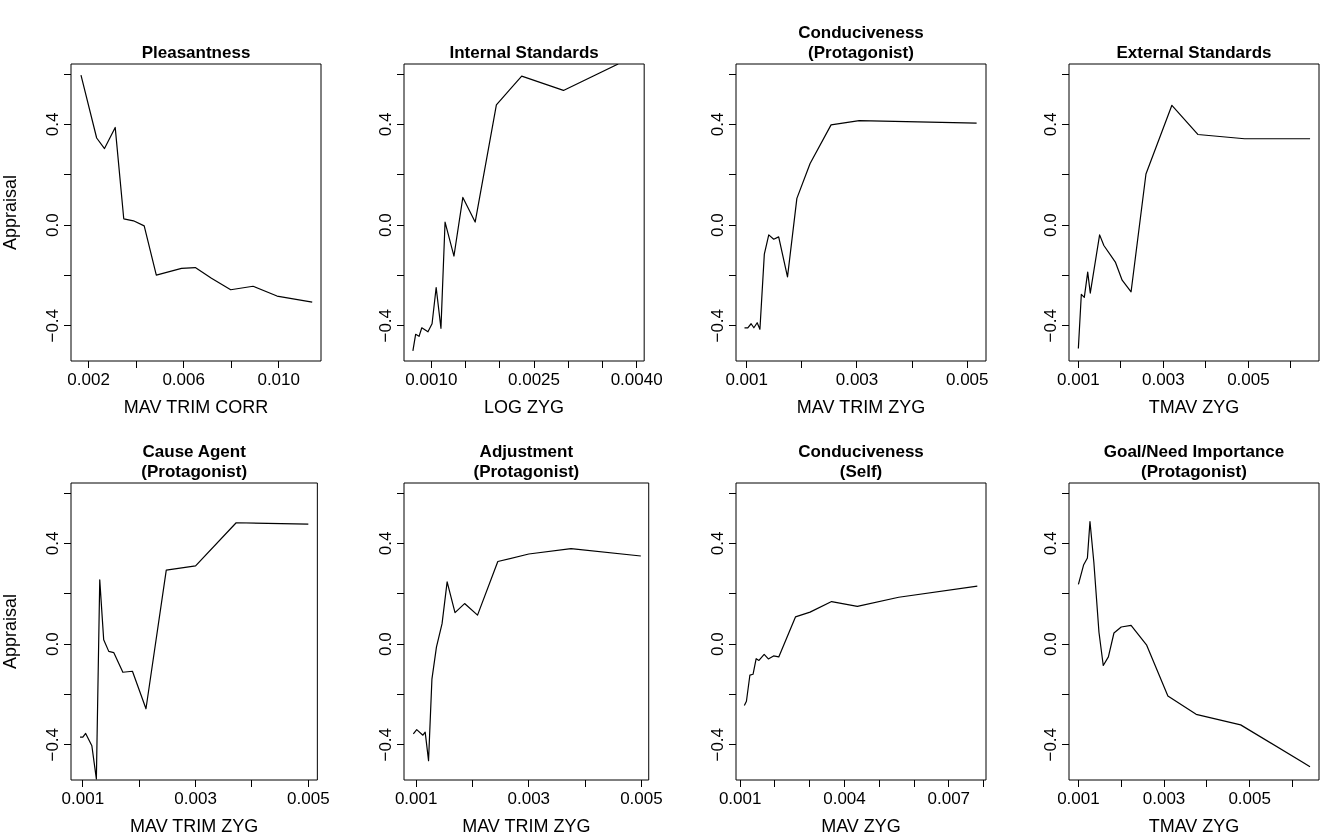  I want to click on x-tick-label: 0.004, so click(844, 798).